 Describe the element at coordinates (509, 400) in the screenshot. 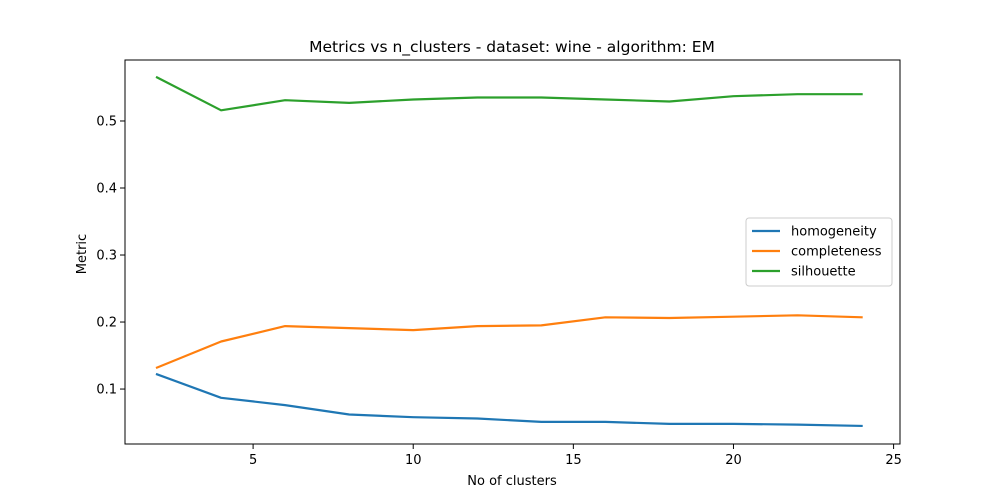

I see `series-line-homogeneity` at that location.